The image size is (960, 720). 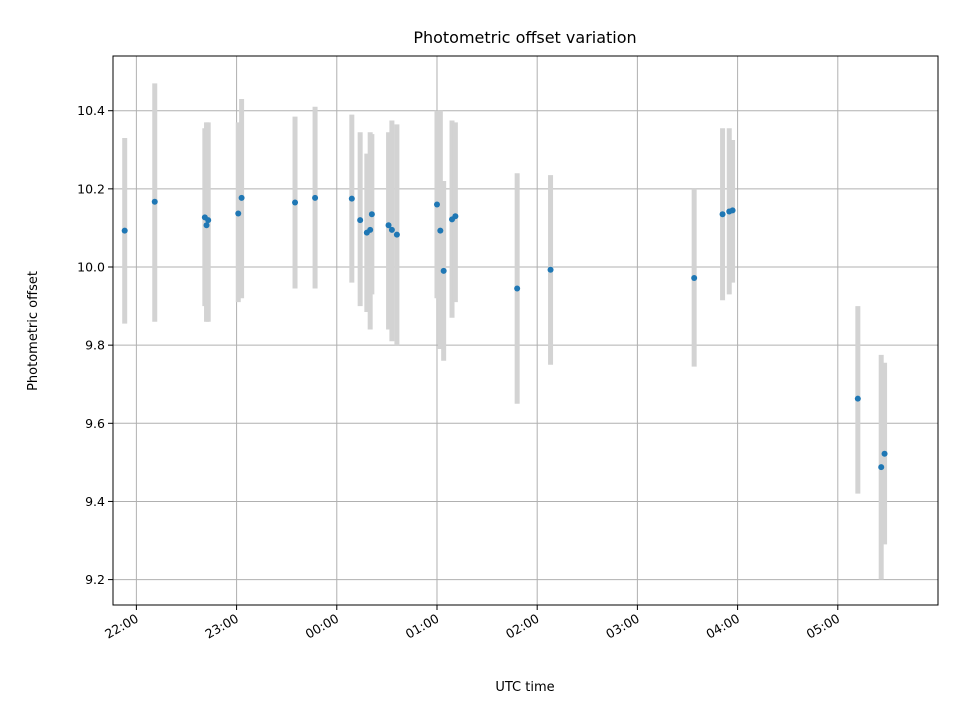 I want to click on y-tick-label: 9.6, so click(x=95, y=423).